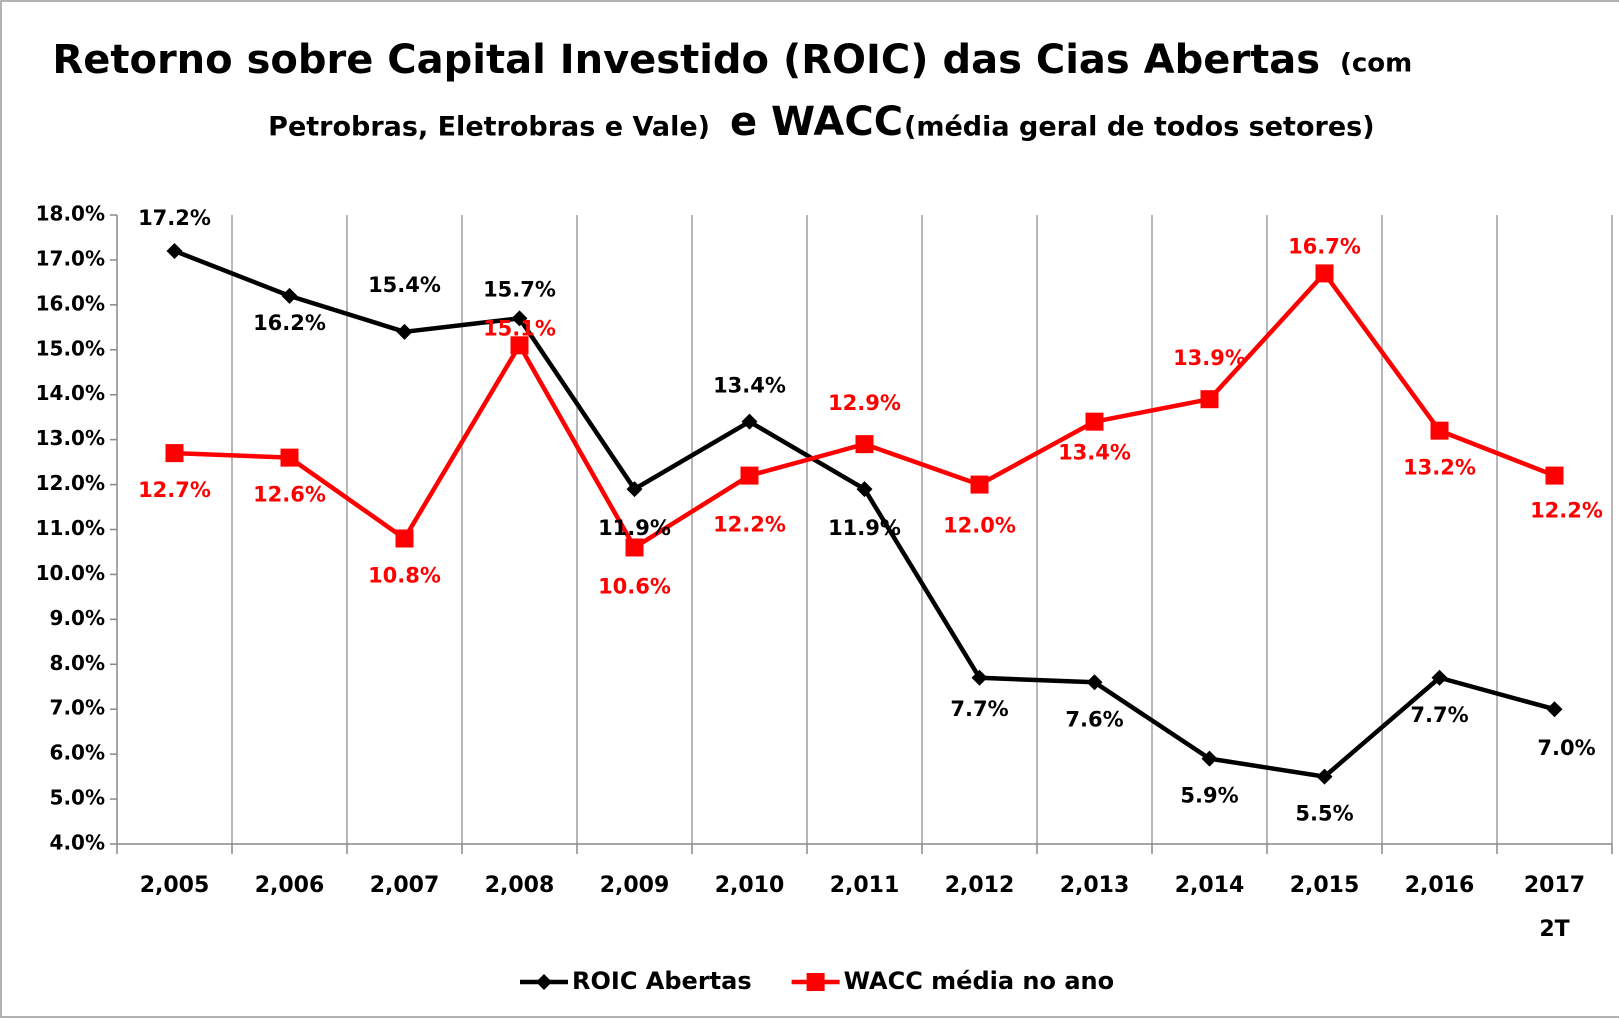 The width and height of the screenshot is (1619, 1019). What do you see at coordinates (70, 573) in the screenshot?
I see `y-tick-label: 10.0%` at bounding box center [70, 573].